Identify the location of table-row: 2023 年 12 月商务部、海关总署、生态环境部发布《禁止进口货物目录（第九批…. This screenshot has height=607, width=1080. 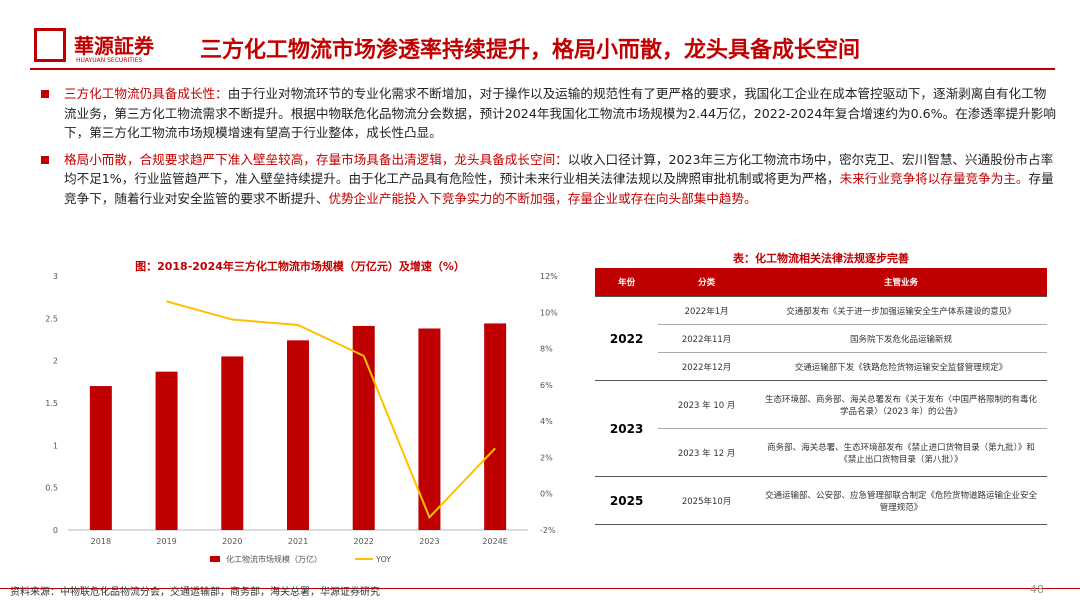
(821, 452).